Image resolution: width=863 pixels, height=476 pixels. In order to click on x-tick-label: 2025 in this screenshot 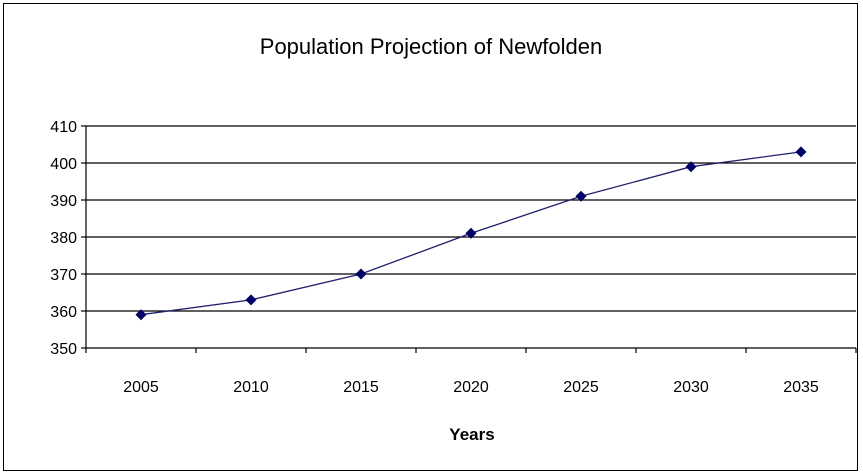, I will do `click(581, 387)`.